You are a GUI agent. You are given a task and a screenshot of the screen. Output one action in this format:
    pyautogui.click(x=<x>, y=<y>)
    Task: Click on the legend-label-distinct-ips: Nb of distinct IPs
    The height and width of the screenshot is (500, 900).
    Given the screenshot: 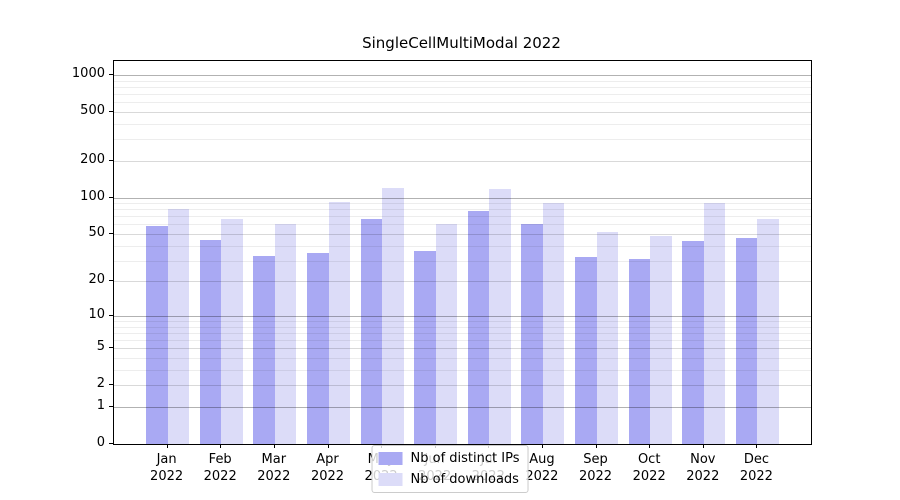 What is the action you would take?
    pyautogui.click(x=465, y=458)
    